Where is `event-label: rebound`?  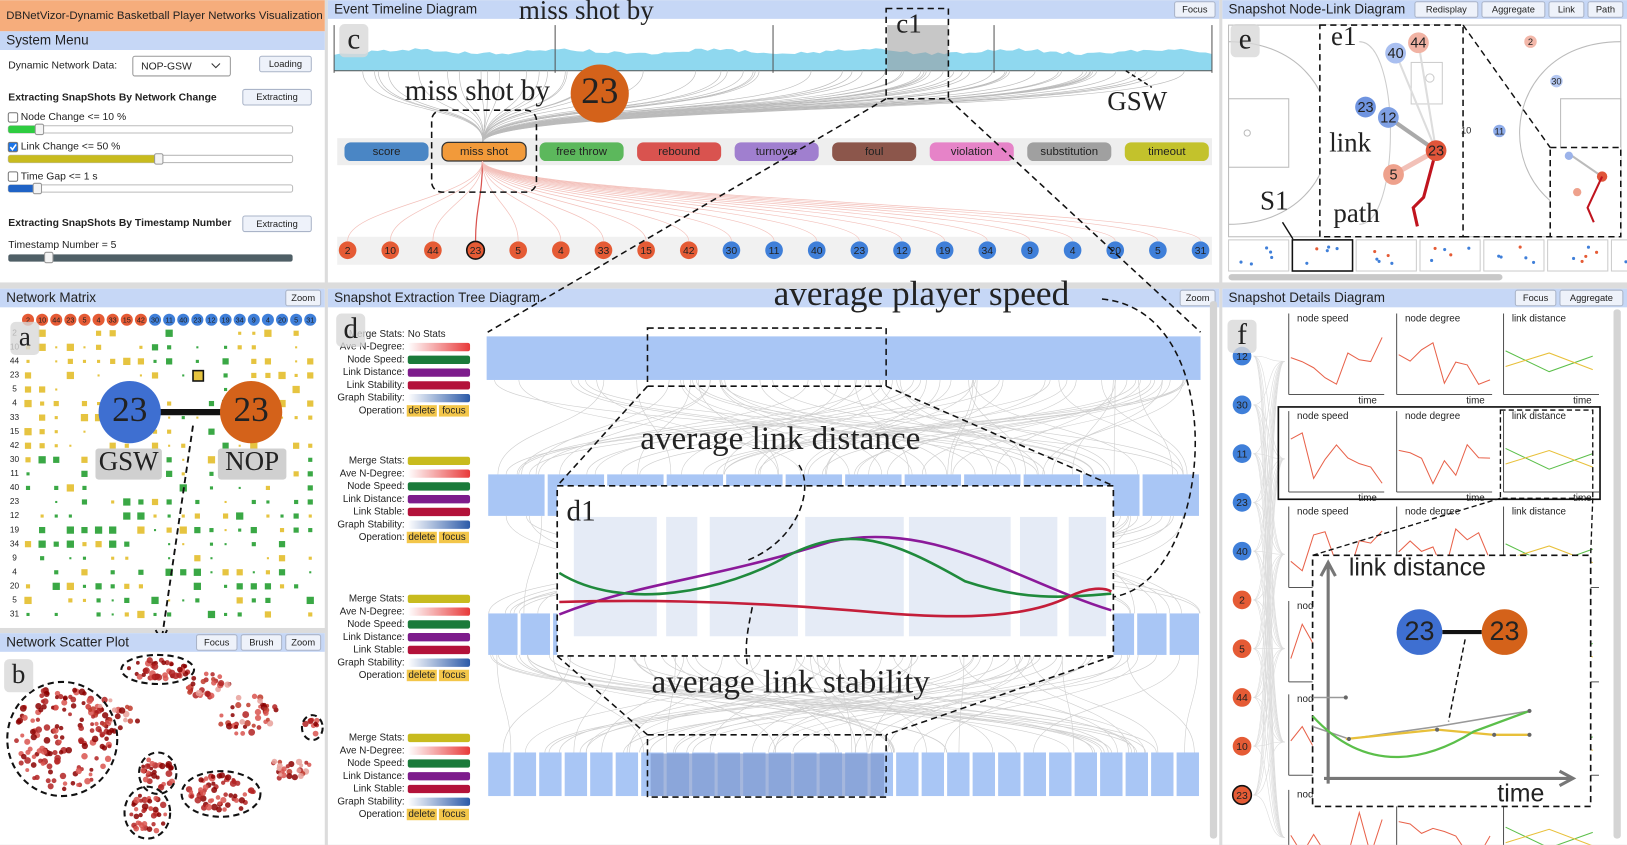
event-label: rebound is located at coordinates (679, 152).